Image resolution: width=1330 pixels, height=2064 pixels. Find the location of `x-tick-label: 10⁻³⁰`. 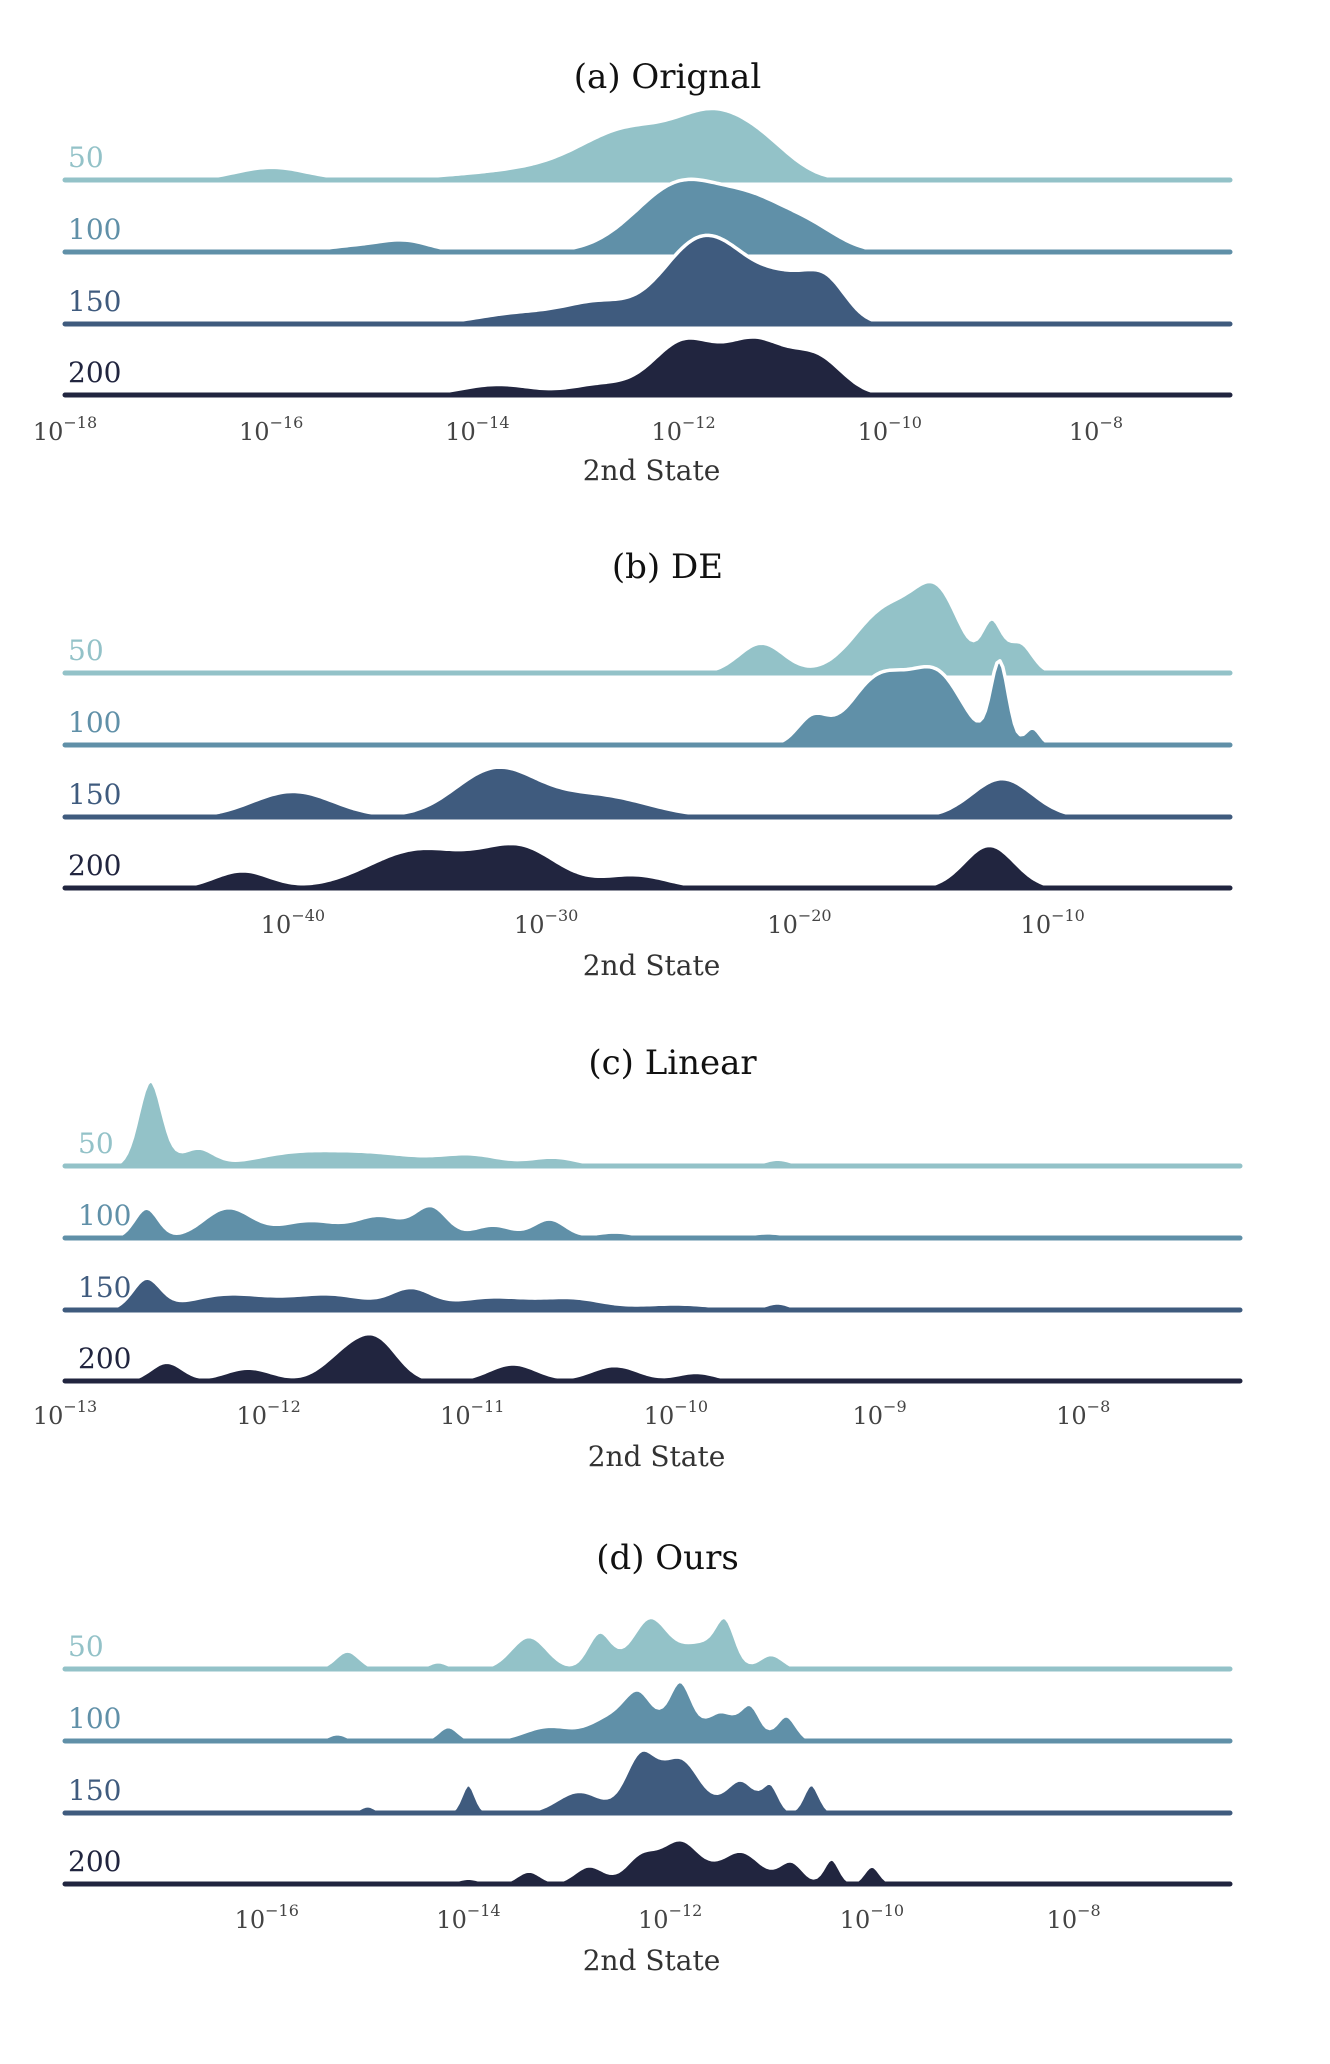

x-tick-label: 10⁻³⁰ is located at coordinates (546, 922).